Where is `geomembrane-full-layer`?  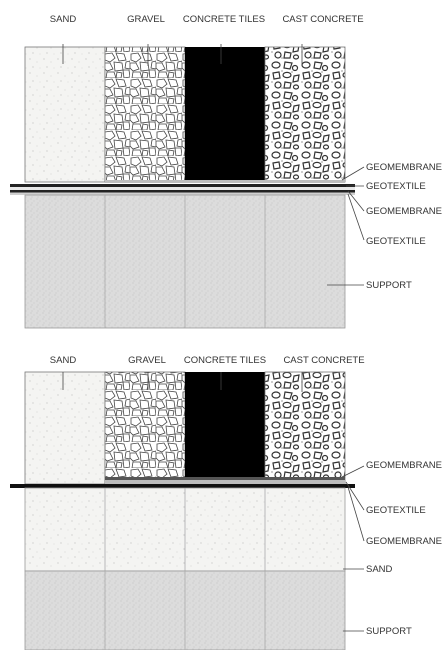
geomembrane-full-layer is located at coordinates (182, 486).